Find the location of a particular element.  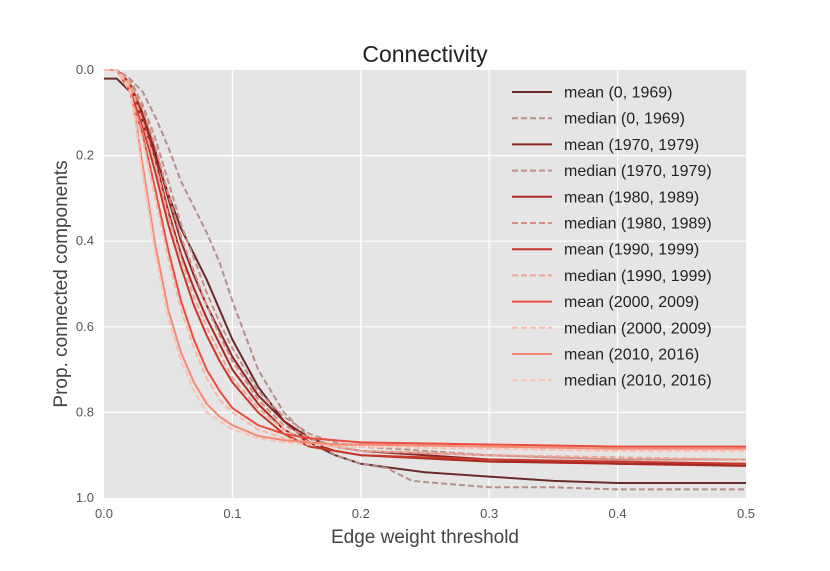

x-tick-label: 0.1 is located at coordinates (232, 513).